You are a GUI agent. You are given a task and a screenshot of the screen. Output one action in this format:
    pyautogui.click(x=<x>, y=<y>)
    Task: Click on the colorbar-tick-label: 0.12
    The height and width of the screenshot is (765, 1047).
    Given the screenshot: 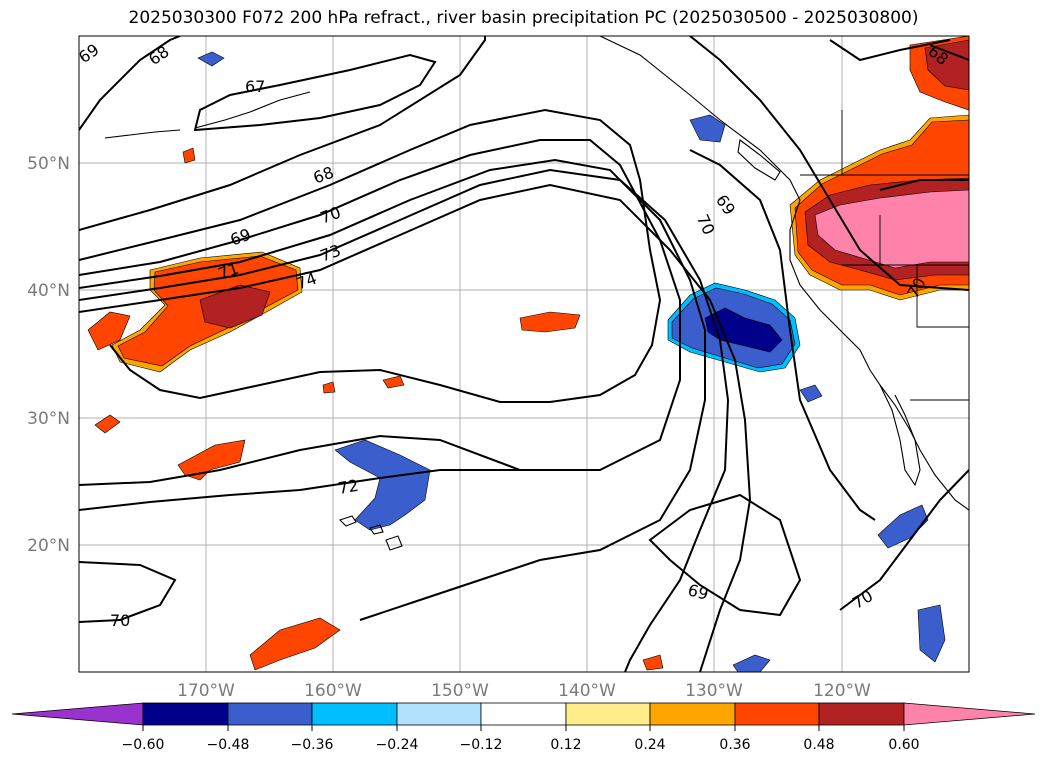 What is the action you would take?
    pyautogui.click(x=565, y=745)
    